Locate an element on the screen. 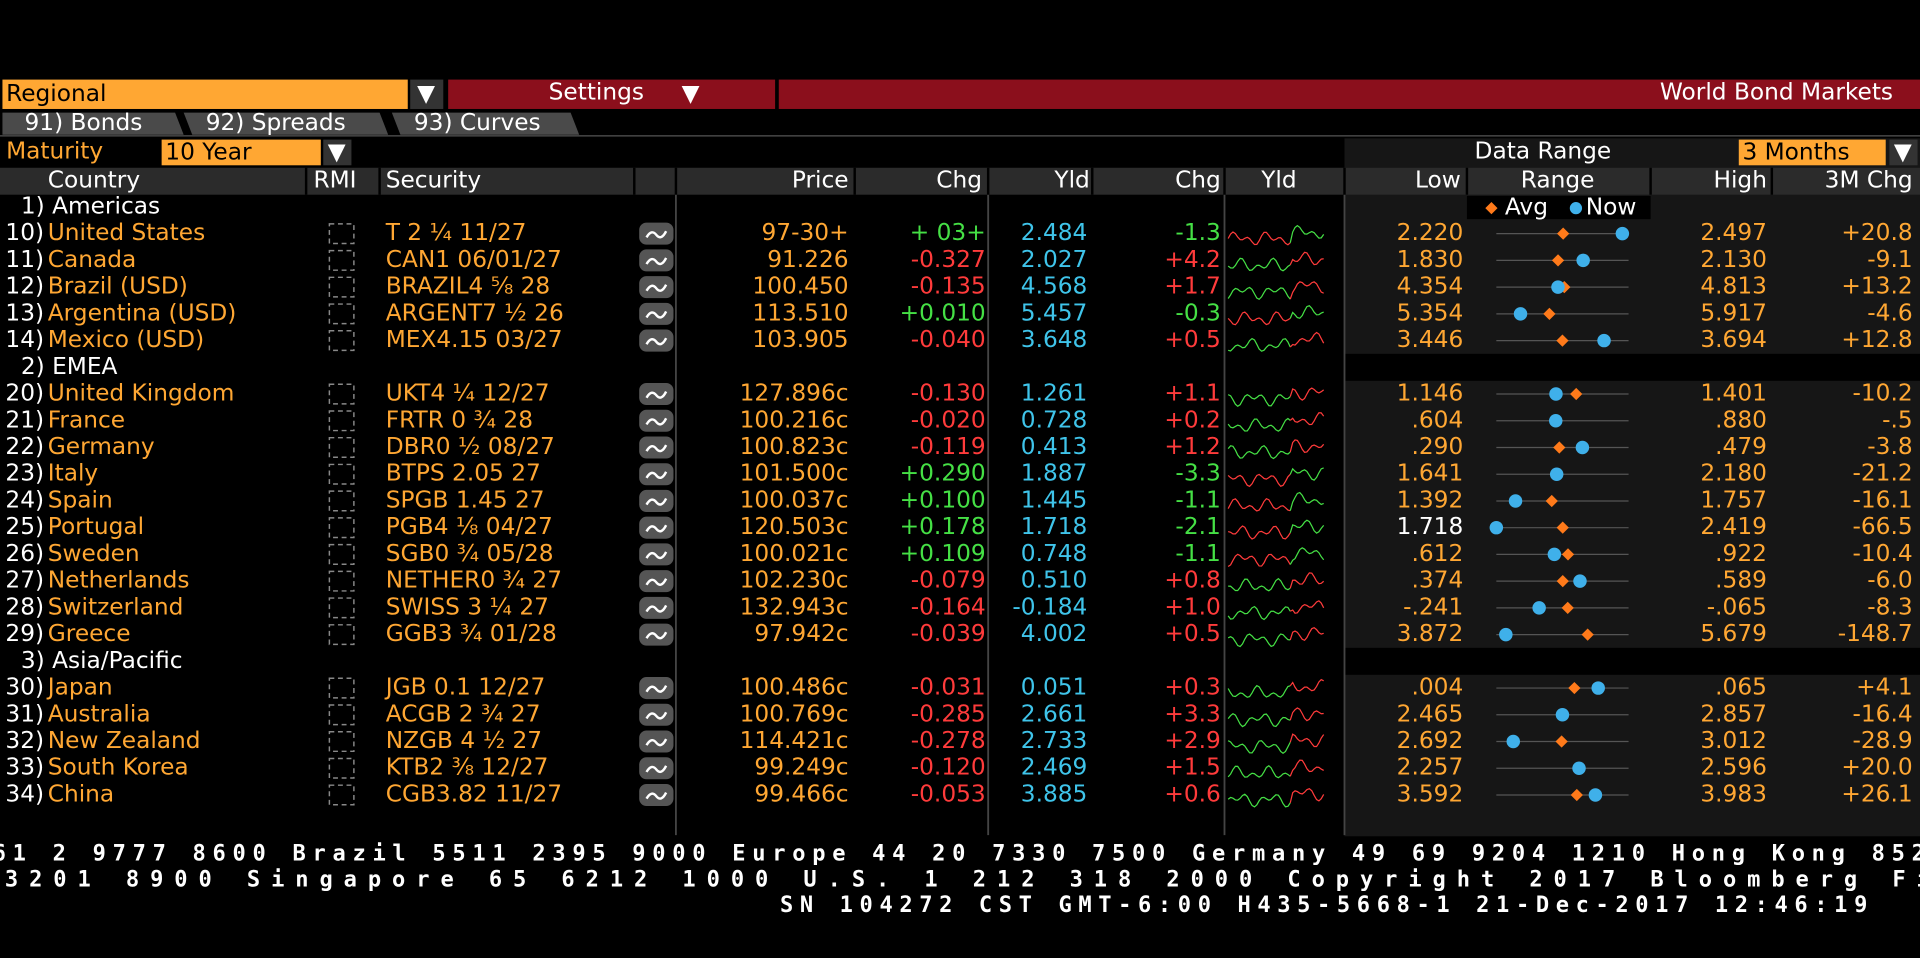 This screenshot has height=958, width=1920. high: 1.401 is located at coordinates (1733, 393).